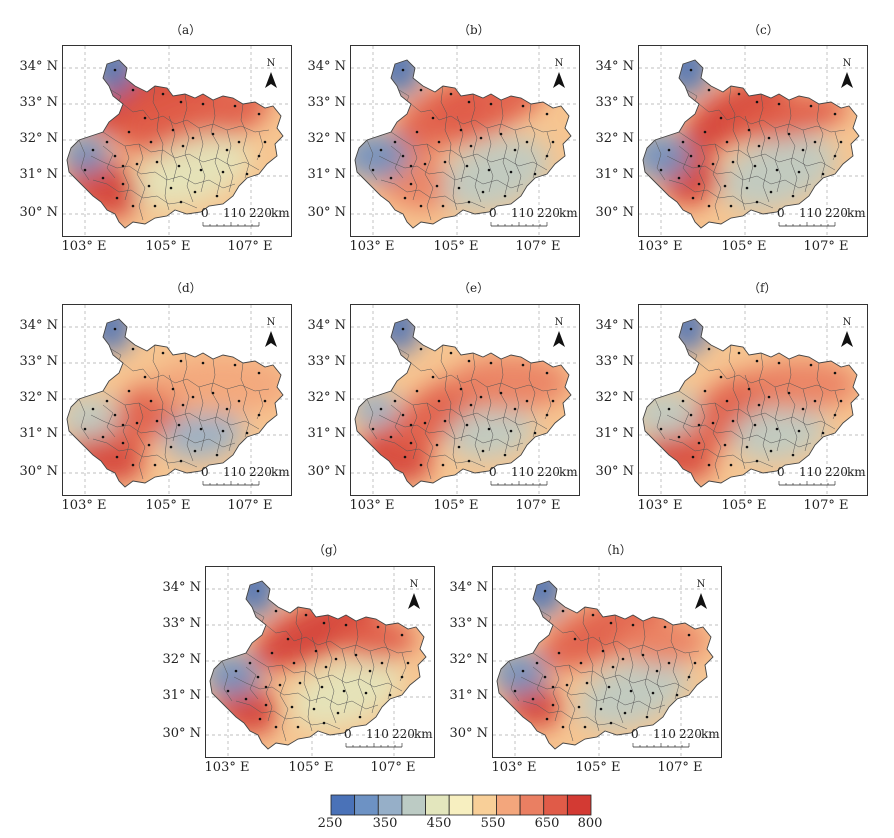  I want to click on latitude-label: 33° N, so click(614, 102).